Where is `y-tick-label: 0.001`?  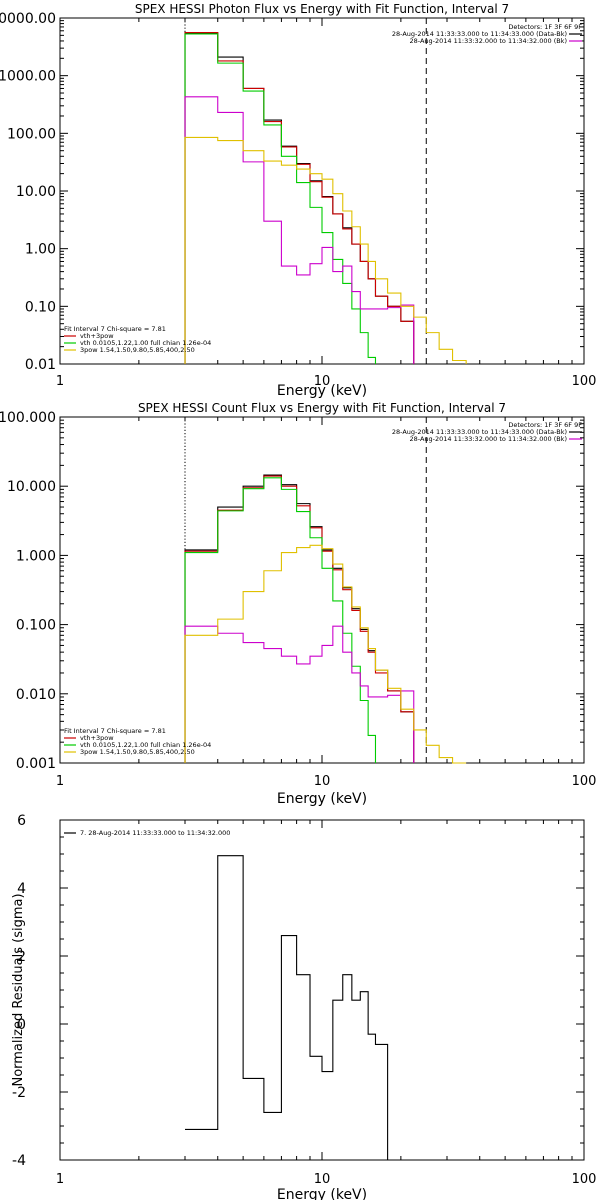 y-tick-label: 0.001 is located at coordinates (36, 764).